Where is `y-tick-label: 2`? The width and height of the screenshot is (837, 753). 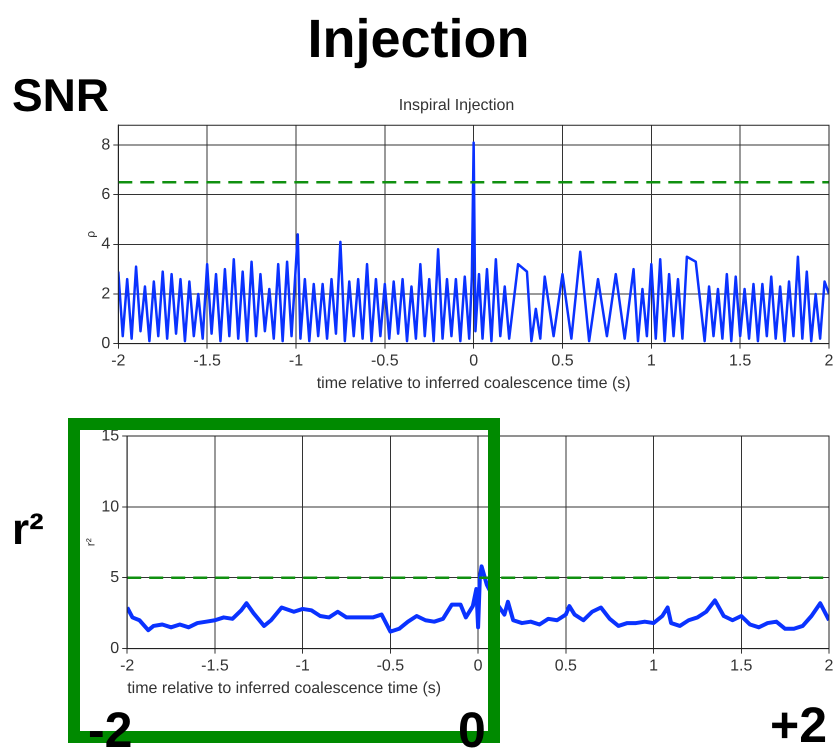 y-tick-label: 2 is located at coordinates (105, 293).